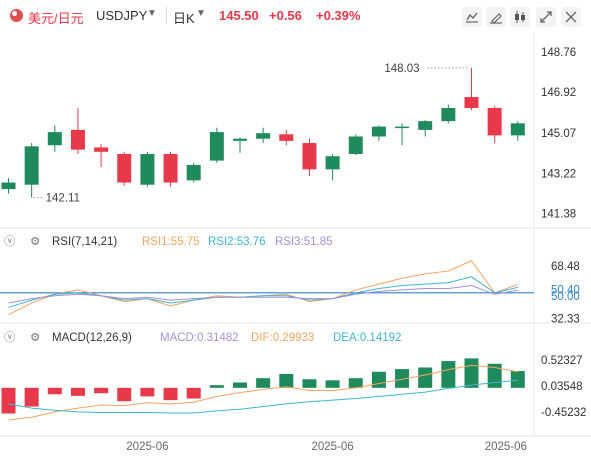 This screenshot has height=458, width=591. I want to click on rsi1-line, so click(263, 288).